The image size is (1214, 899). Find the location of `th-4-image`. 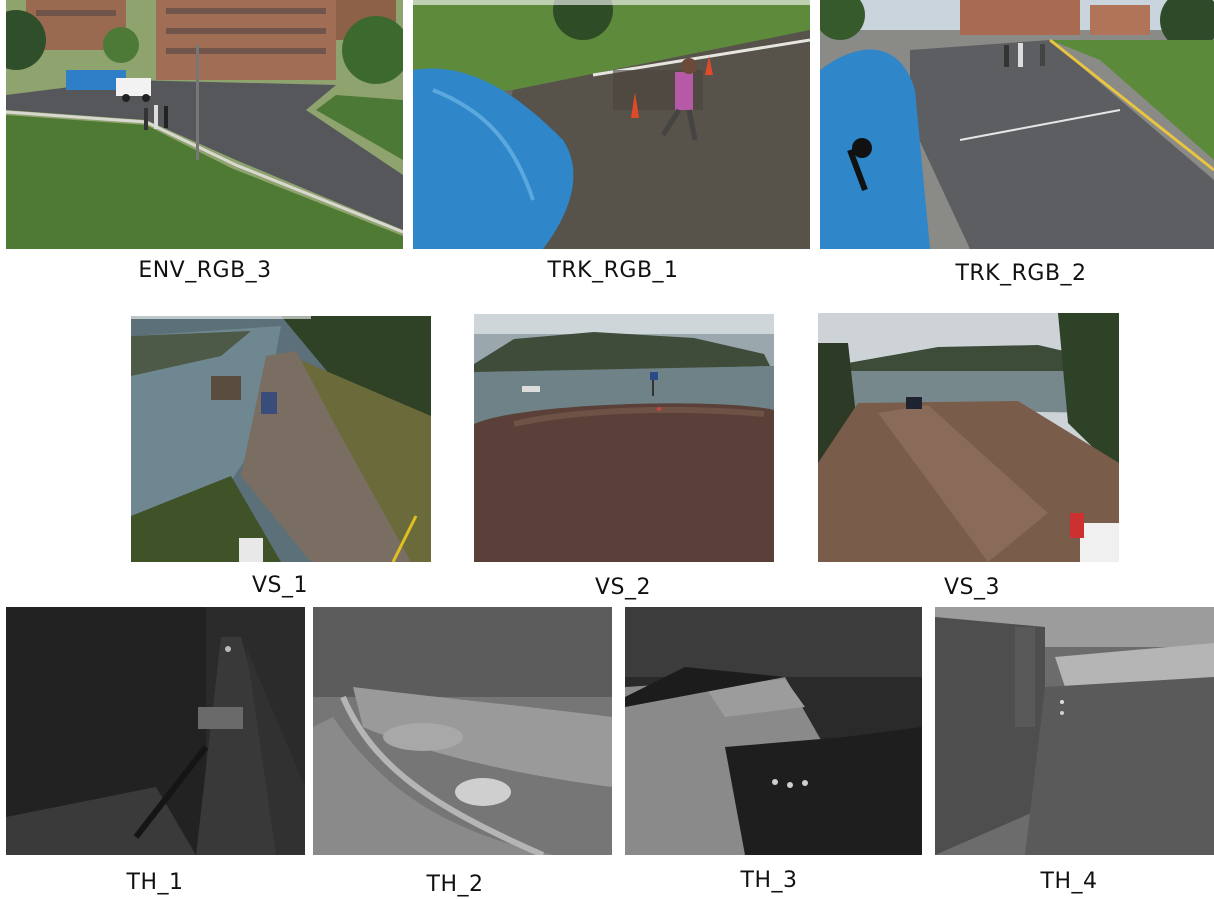

th-4-image is located at coordinates (1074, 731).